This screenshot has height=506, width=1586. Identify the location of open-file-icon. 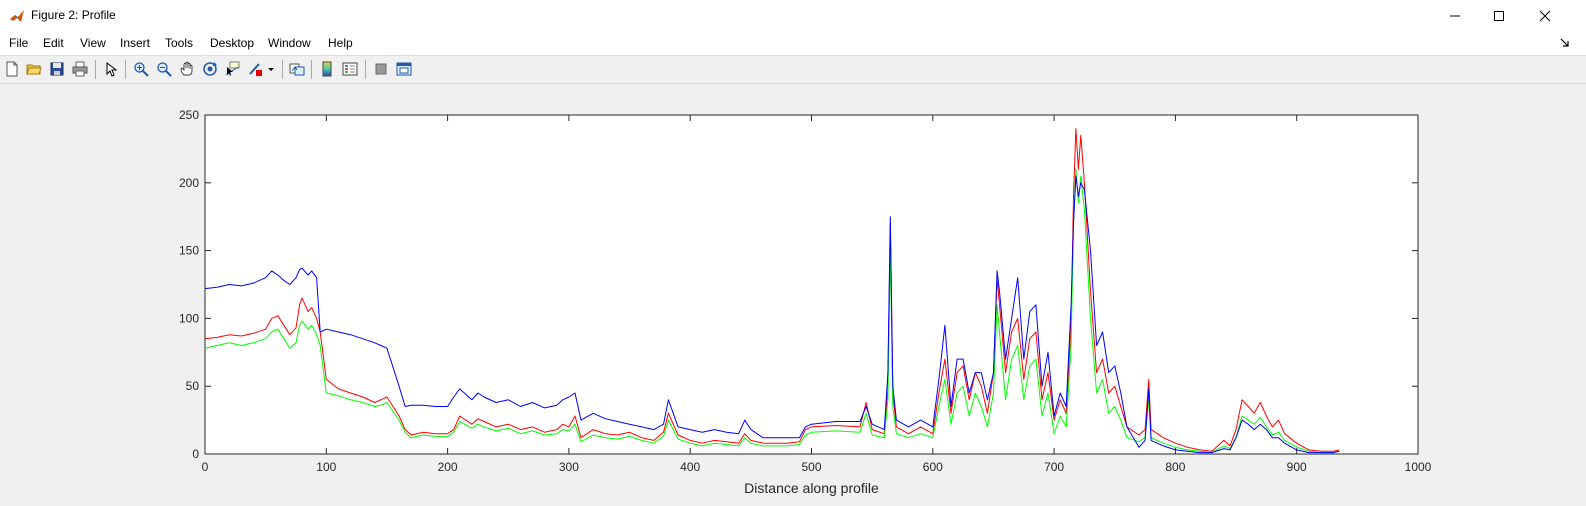
(34, 69).